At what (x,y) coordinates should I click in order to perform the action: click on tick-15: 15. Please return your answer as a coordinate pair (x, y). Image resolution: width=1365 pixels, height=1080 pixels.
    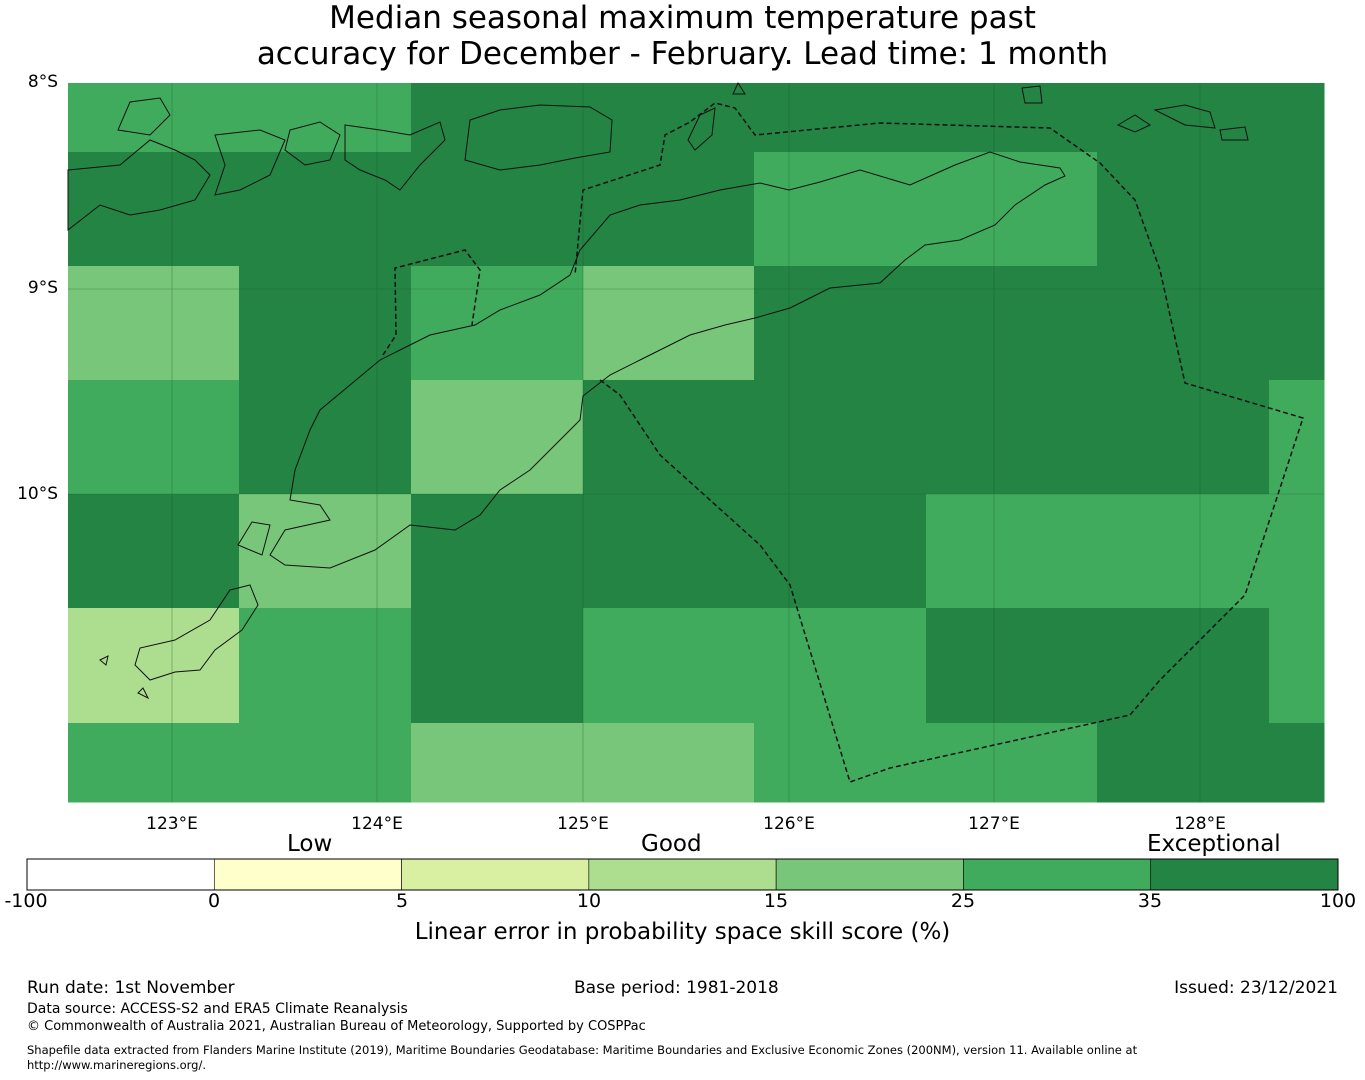
    Looking at the image, I should click on (776, 901).